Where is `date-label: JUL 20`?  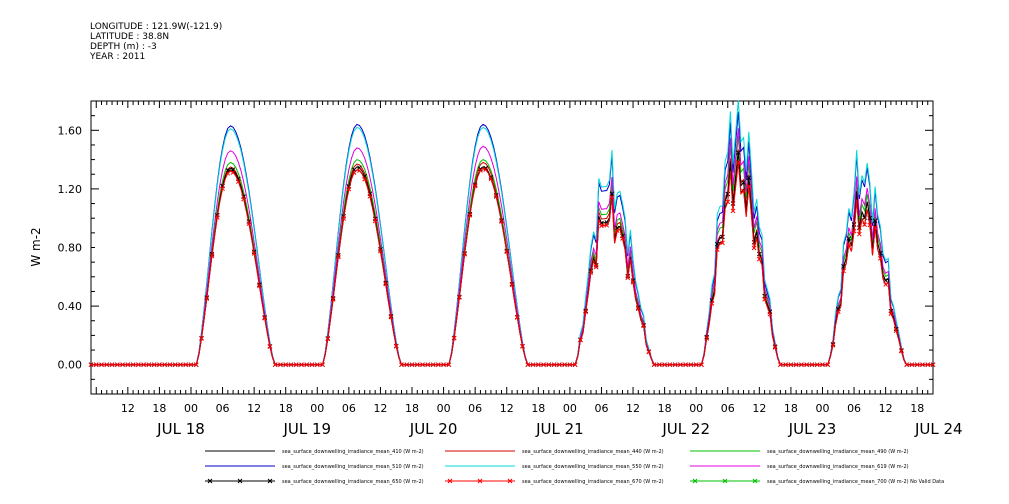 date-label: JUL 20 is located at coordinates (433, 429).